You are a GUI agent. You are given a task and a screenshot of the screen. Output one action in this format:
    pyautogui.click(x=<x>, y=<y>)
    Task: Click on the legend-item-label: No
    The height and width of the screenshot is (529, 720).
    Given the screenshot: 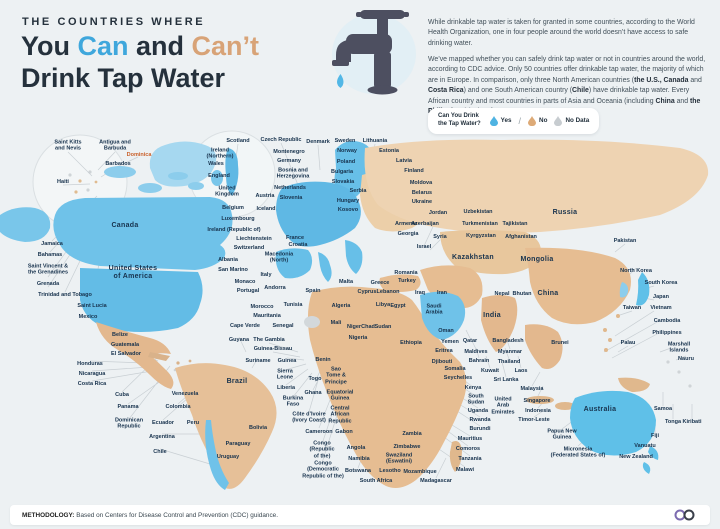 What is the action you would take?
    pyautogui.click(x=543, y=121)
    